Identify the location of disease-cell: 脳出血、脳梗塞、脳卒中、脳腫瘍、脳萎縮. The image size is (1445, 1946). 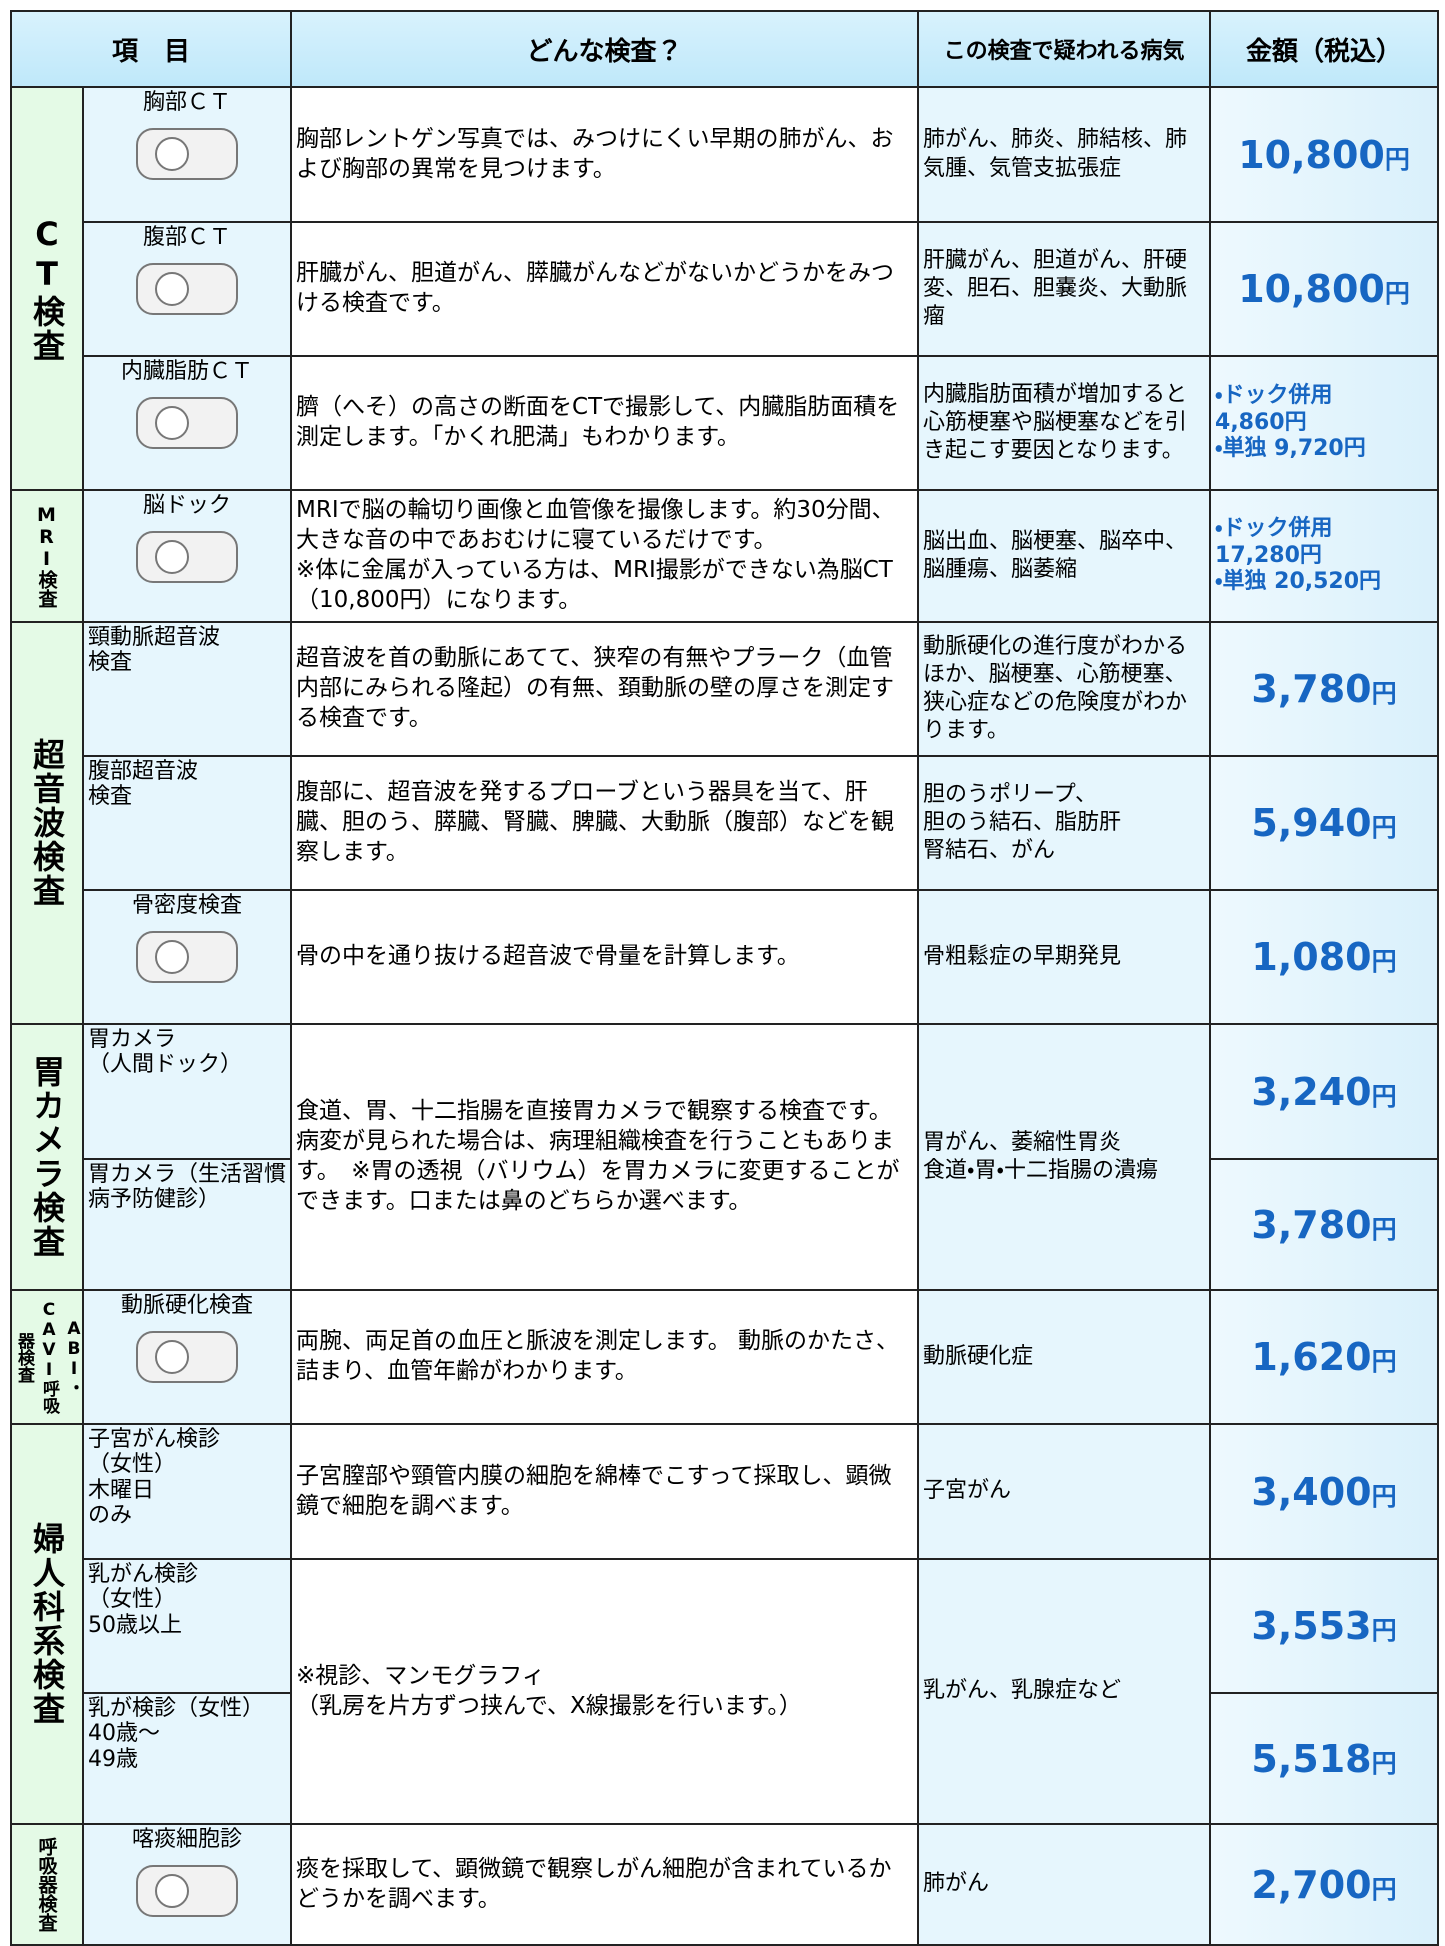
(1064, 556).